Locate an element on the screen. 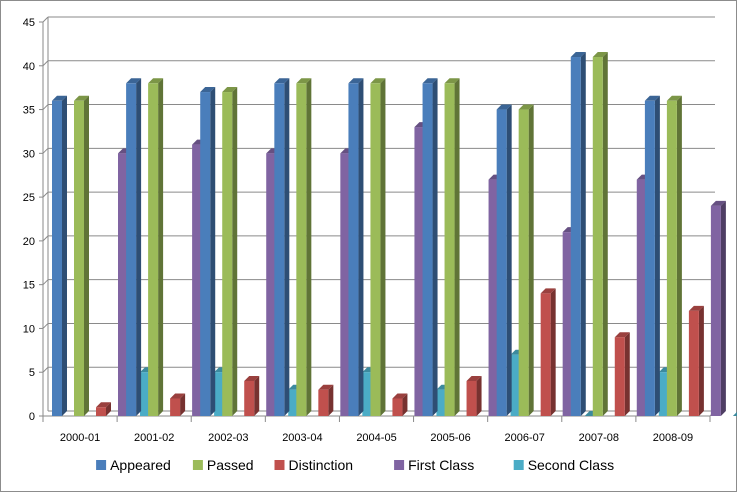  x-tick-label: 2004-05 is located at coordinates (376, 438).